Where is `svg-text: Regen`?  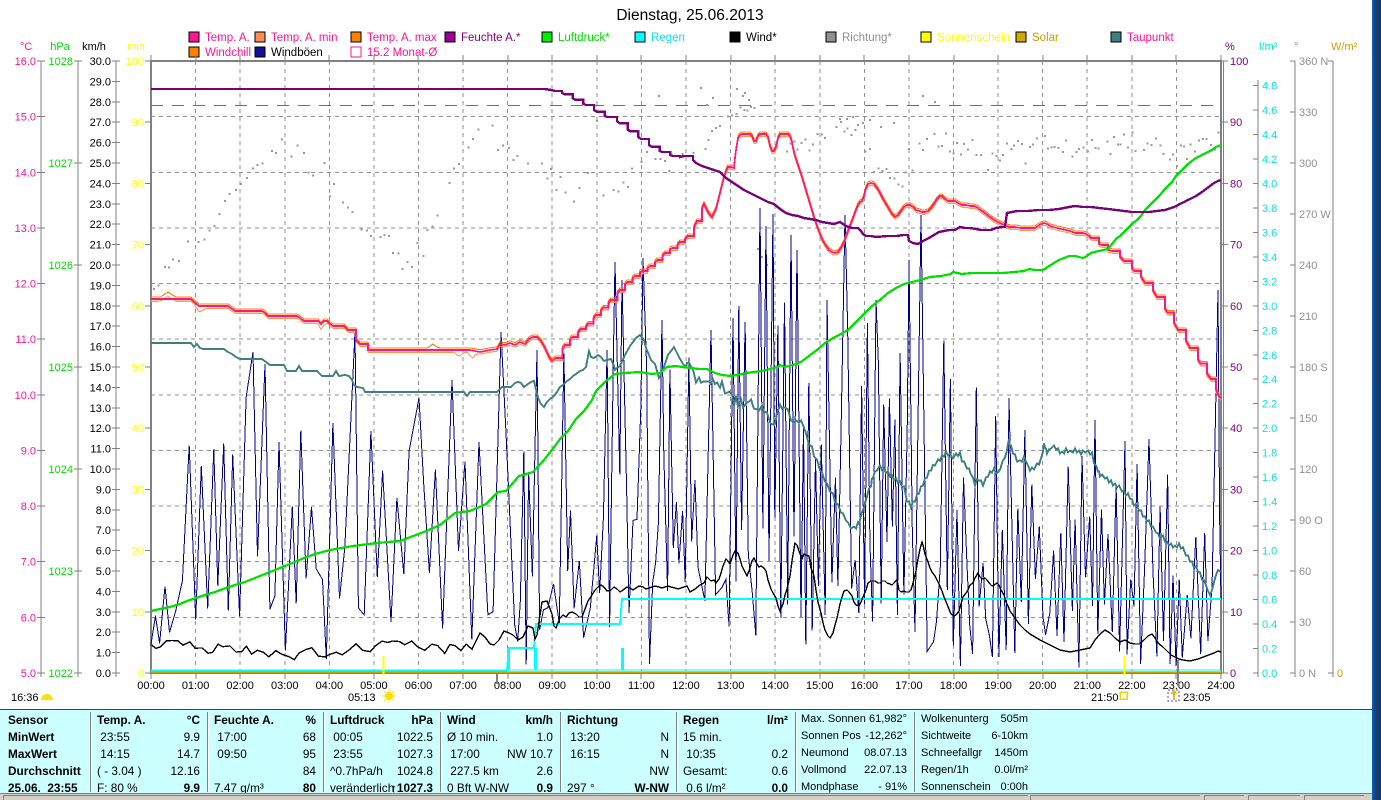
svg-text: Regen is located at coordinates (668, 38).